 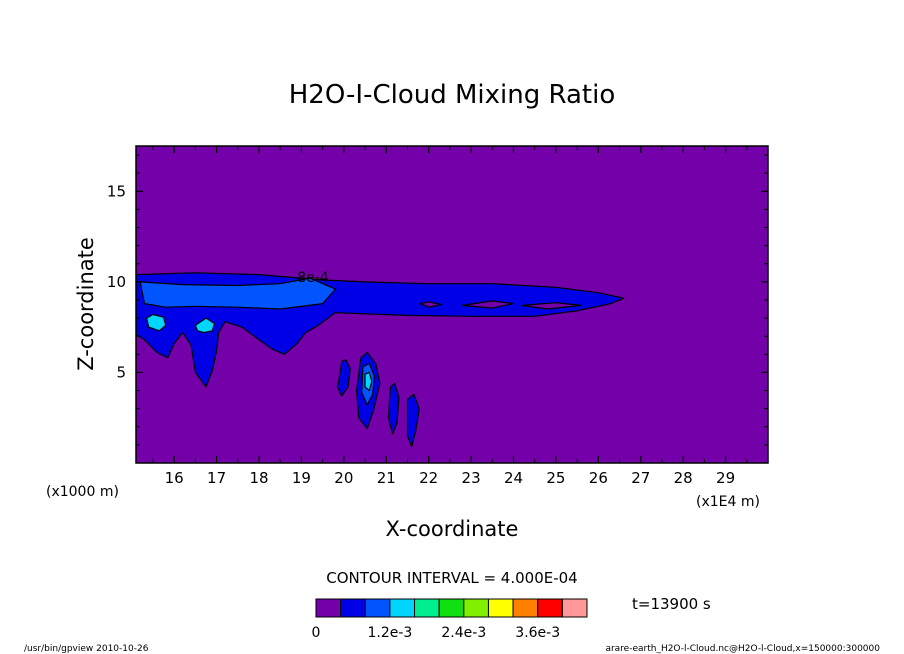 I want to click on x-unit-label: (x1E4 m), so click(x=728, y=502).